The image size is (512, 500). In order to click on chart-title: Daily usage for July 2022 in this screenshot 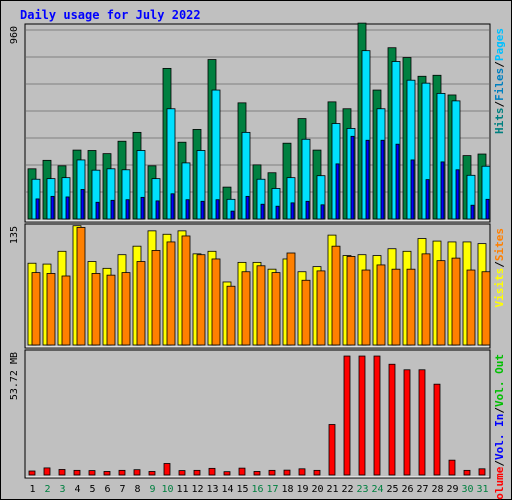, I will do `click(110, 15)`.